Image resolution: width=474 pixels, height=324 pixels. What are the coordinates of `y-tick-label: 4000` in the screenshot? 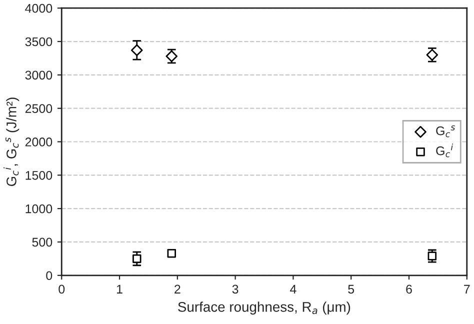 It's located at (38, 8).